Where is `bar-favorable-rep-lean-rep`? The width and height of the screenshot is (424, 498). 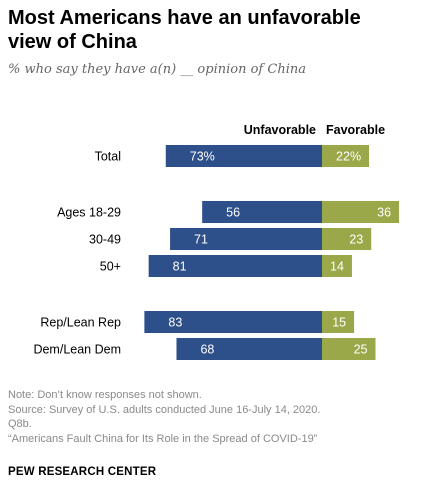 bar-favorable-rep-lean-rep is located at coordinates (338, 322).